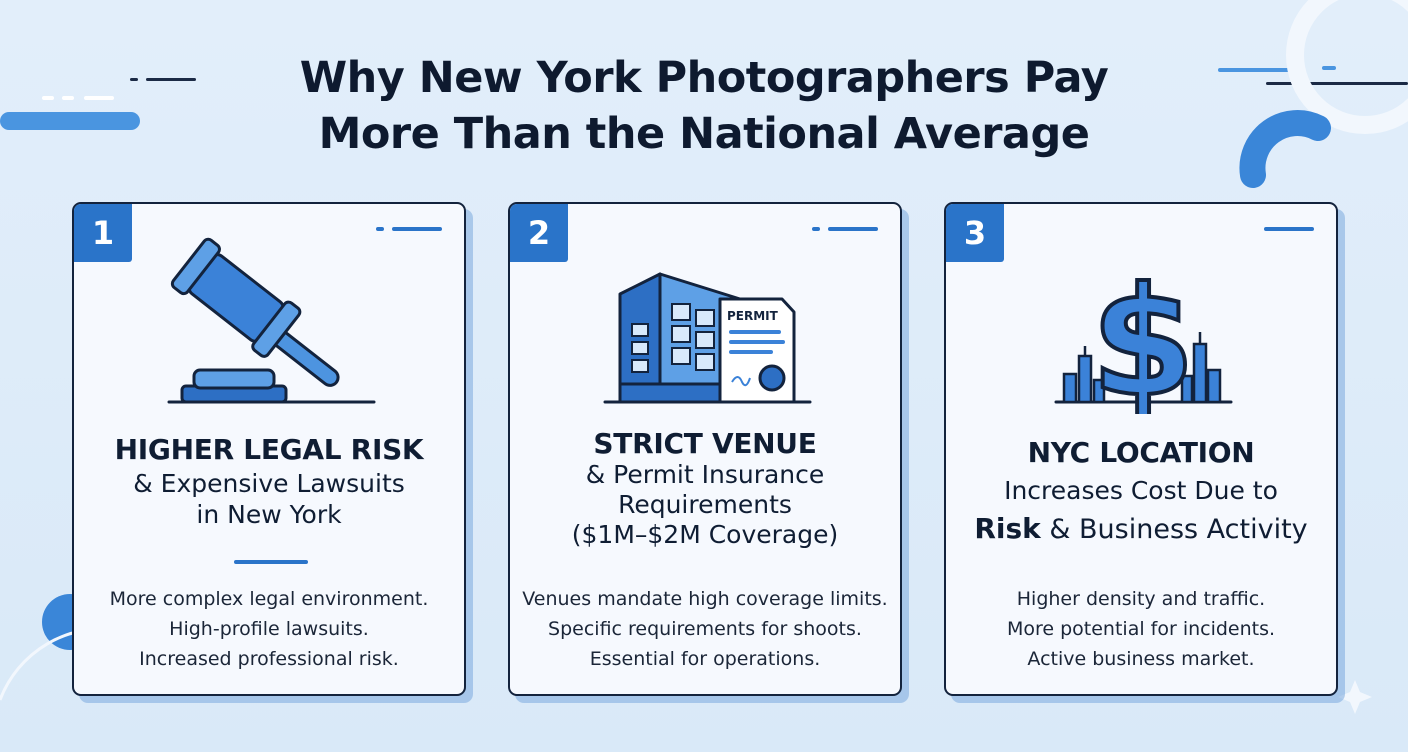 This screenshot has height=752, width=1408. Describe the element at coordinates (707, 338) in the screenshot. I see `building-permit-icon: PERMIT` at that location.